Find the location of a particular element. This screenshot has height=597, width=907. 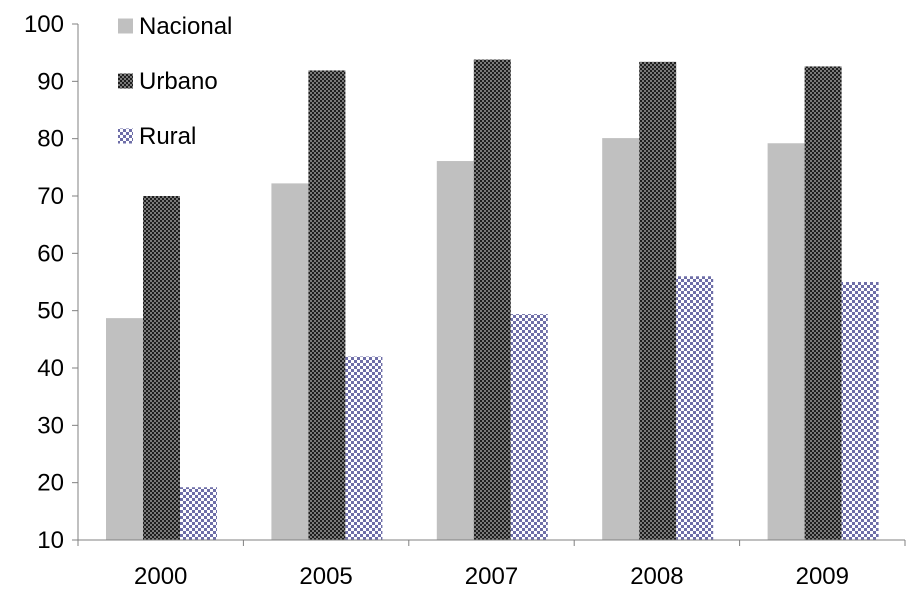

bar-nacional-2000 is located at coordinates (124, 429).